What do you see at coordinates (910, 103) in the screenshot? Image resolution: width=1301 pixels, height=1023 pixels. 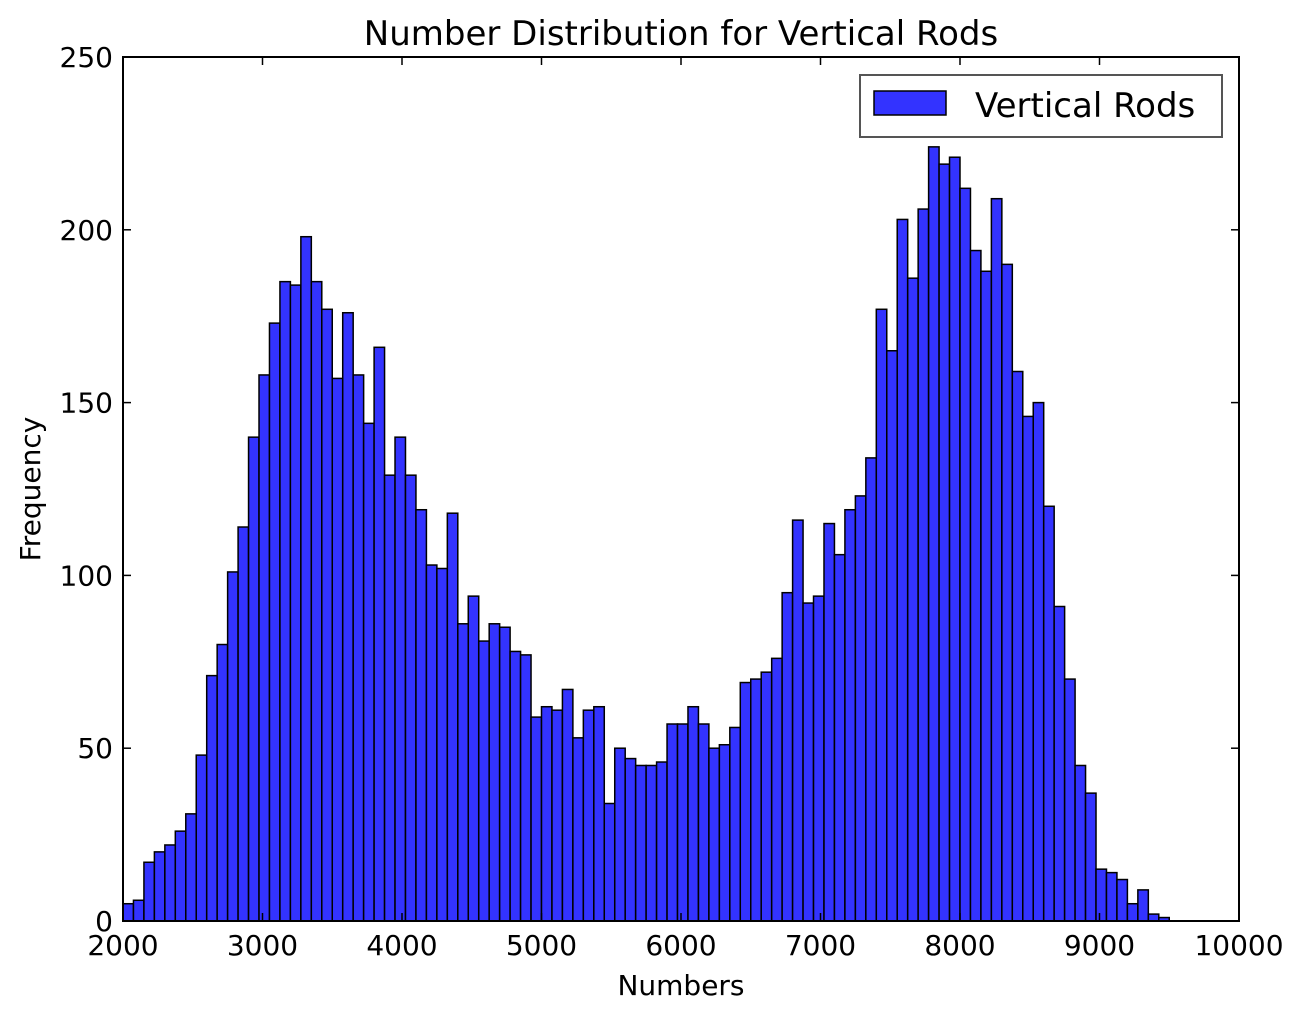 I see `legend-swatch` at bounding box center [910, 103].